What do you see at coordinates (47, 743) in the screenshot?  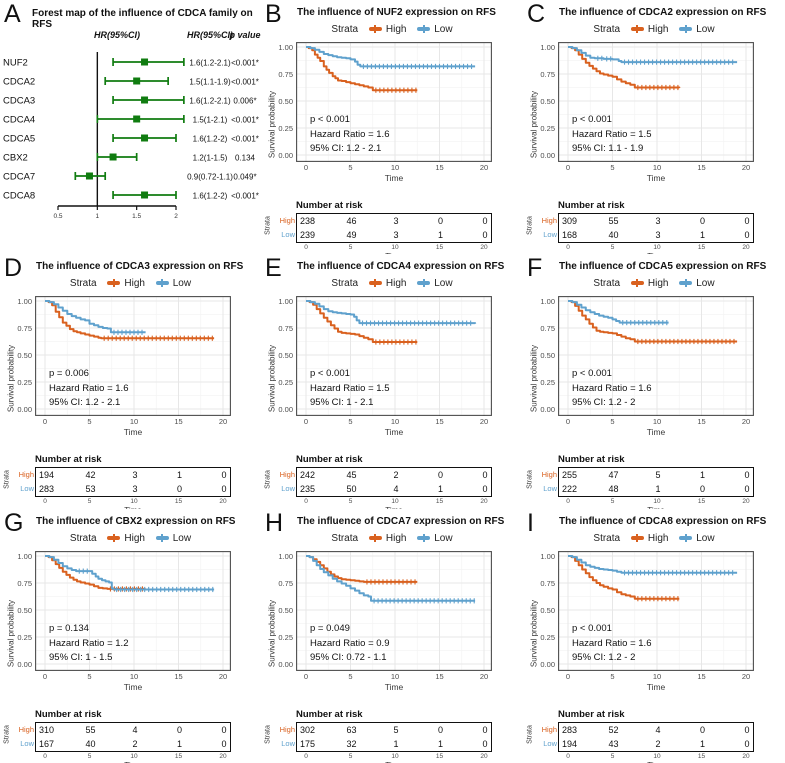 I see `risk-value: 167` at bounding box center [47, 743].